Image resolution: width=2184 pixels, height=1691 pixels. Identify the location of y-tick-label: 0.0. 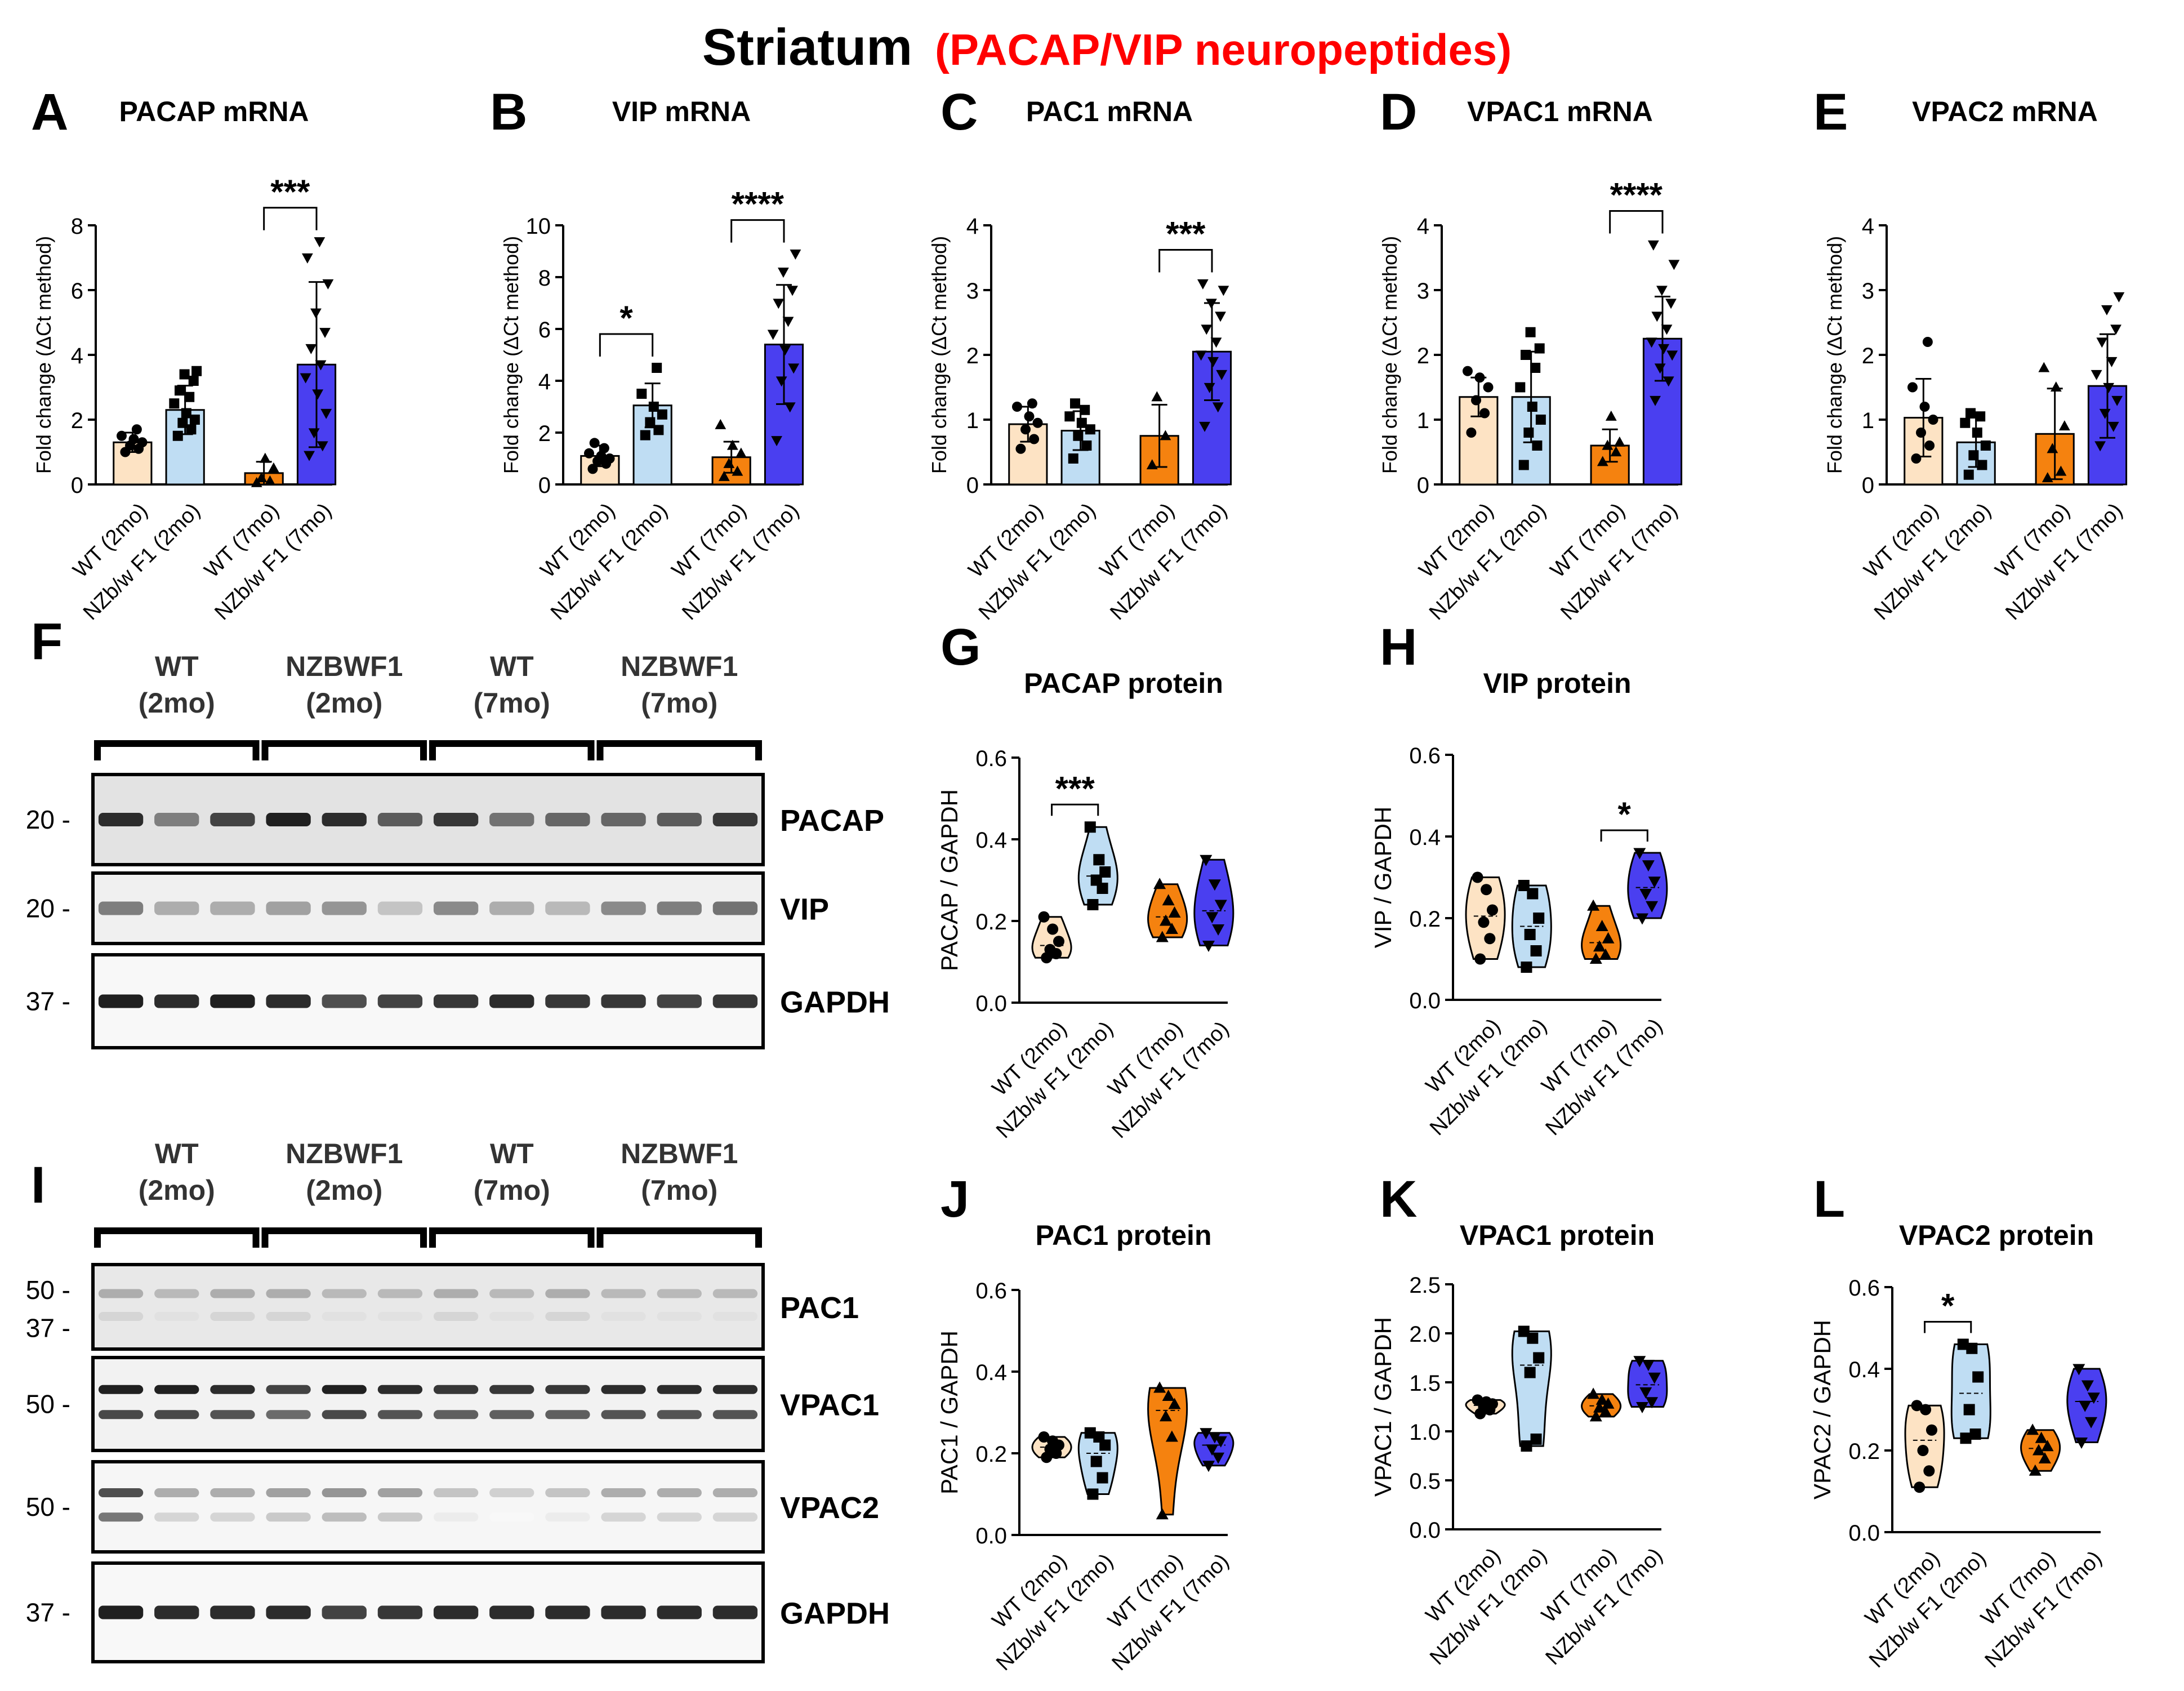
(1425, 1530).